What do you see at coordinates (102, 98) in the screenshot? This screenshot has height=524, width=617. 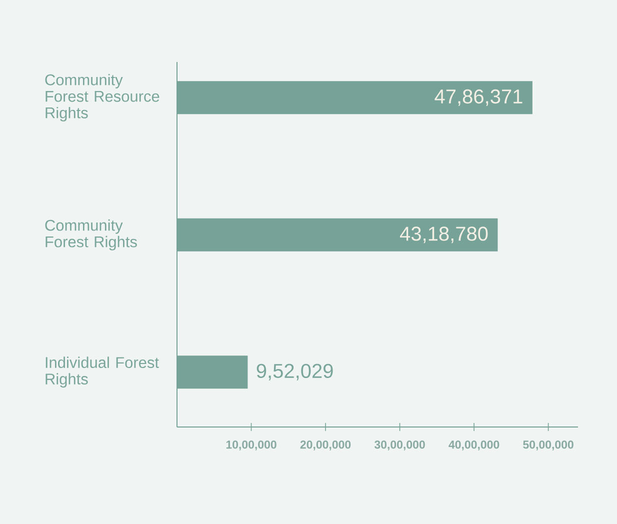 I see `y-tick-label: Community Forest Resource Rights` at bounding box center [102, 98].